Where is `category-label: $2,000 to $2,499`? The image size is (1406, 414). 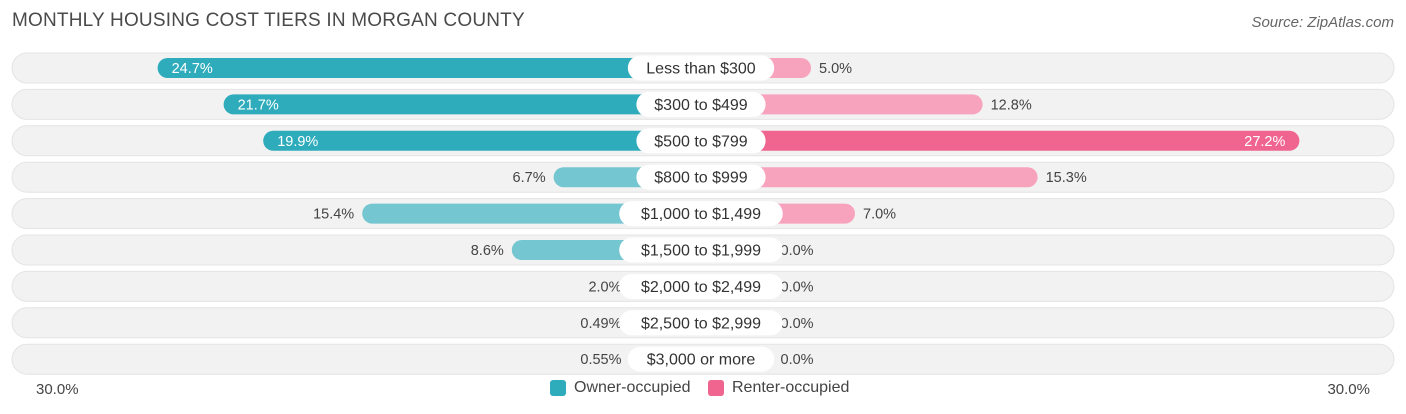
category-label: $2,000 to $2,499 is located at coordinates (701, 287).